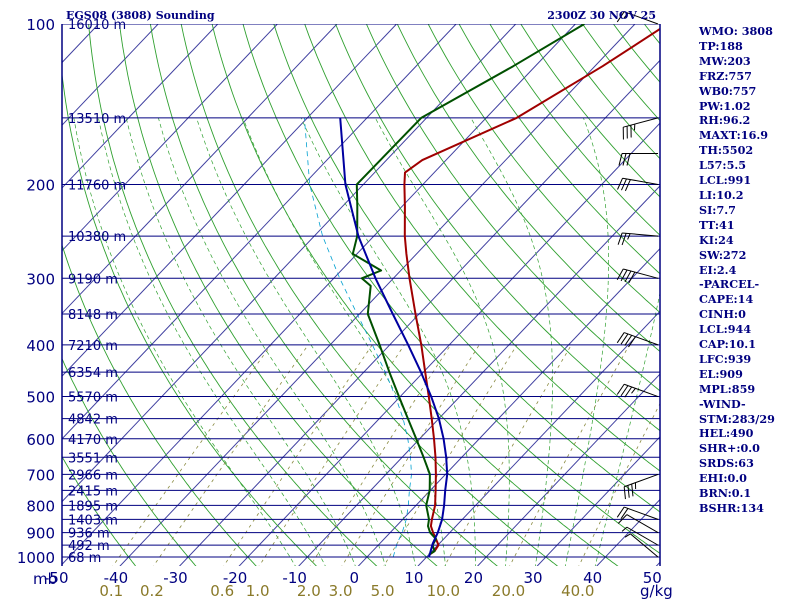 The height and width of the screenshot is (600, 800). I want to click on height-label: 10380 m, so click(97, 237).